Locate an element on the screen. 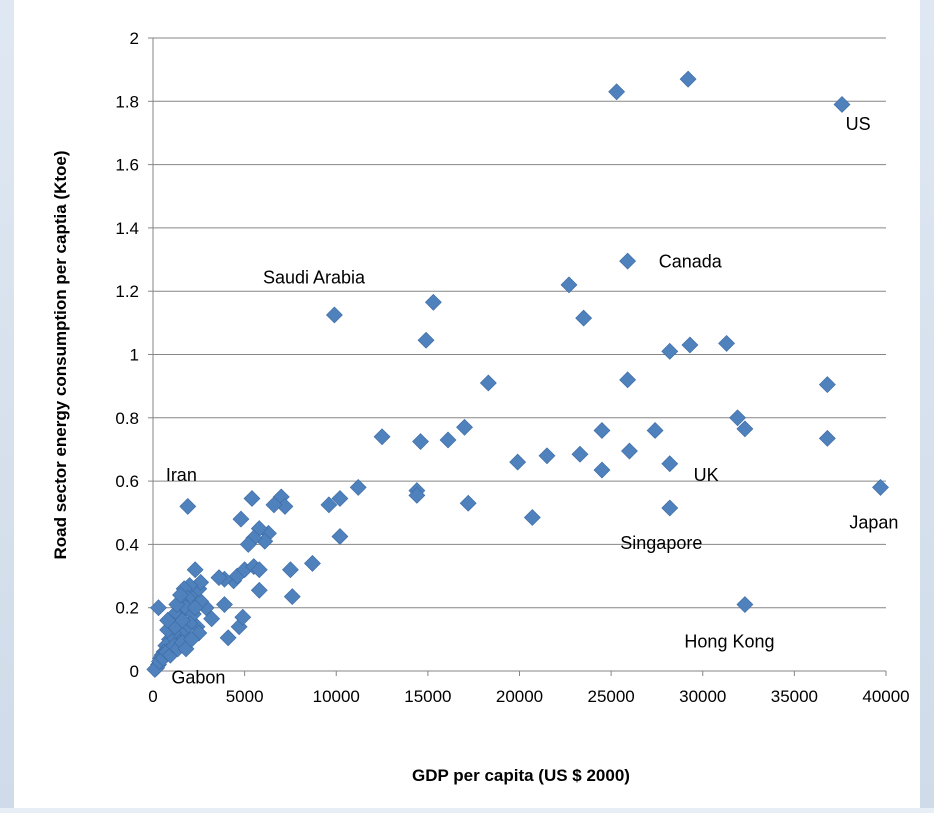  y-tick-label: 0.8 is located at coordinates (127, 418).